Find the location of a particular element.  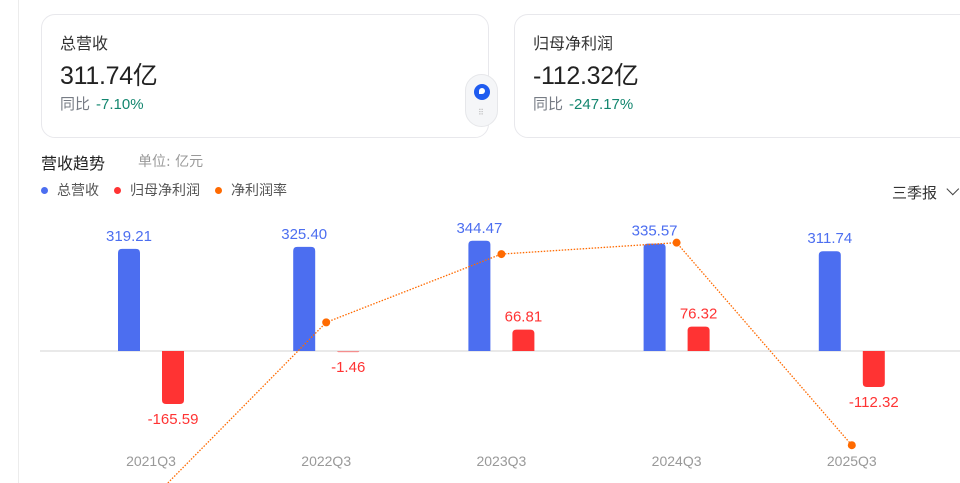

net-profit-value-label: -1.46 is located at coordinates (348, 367).